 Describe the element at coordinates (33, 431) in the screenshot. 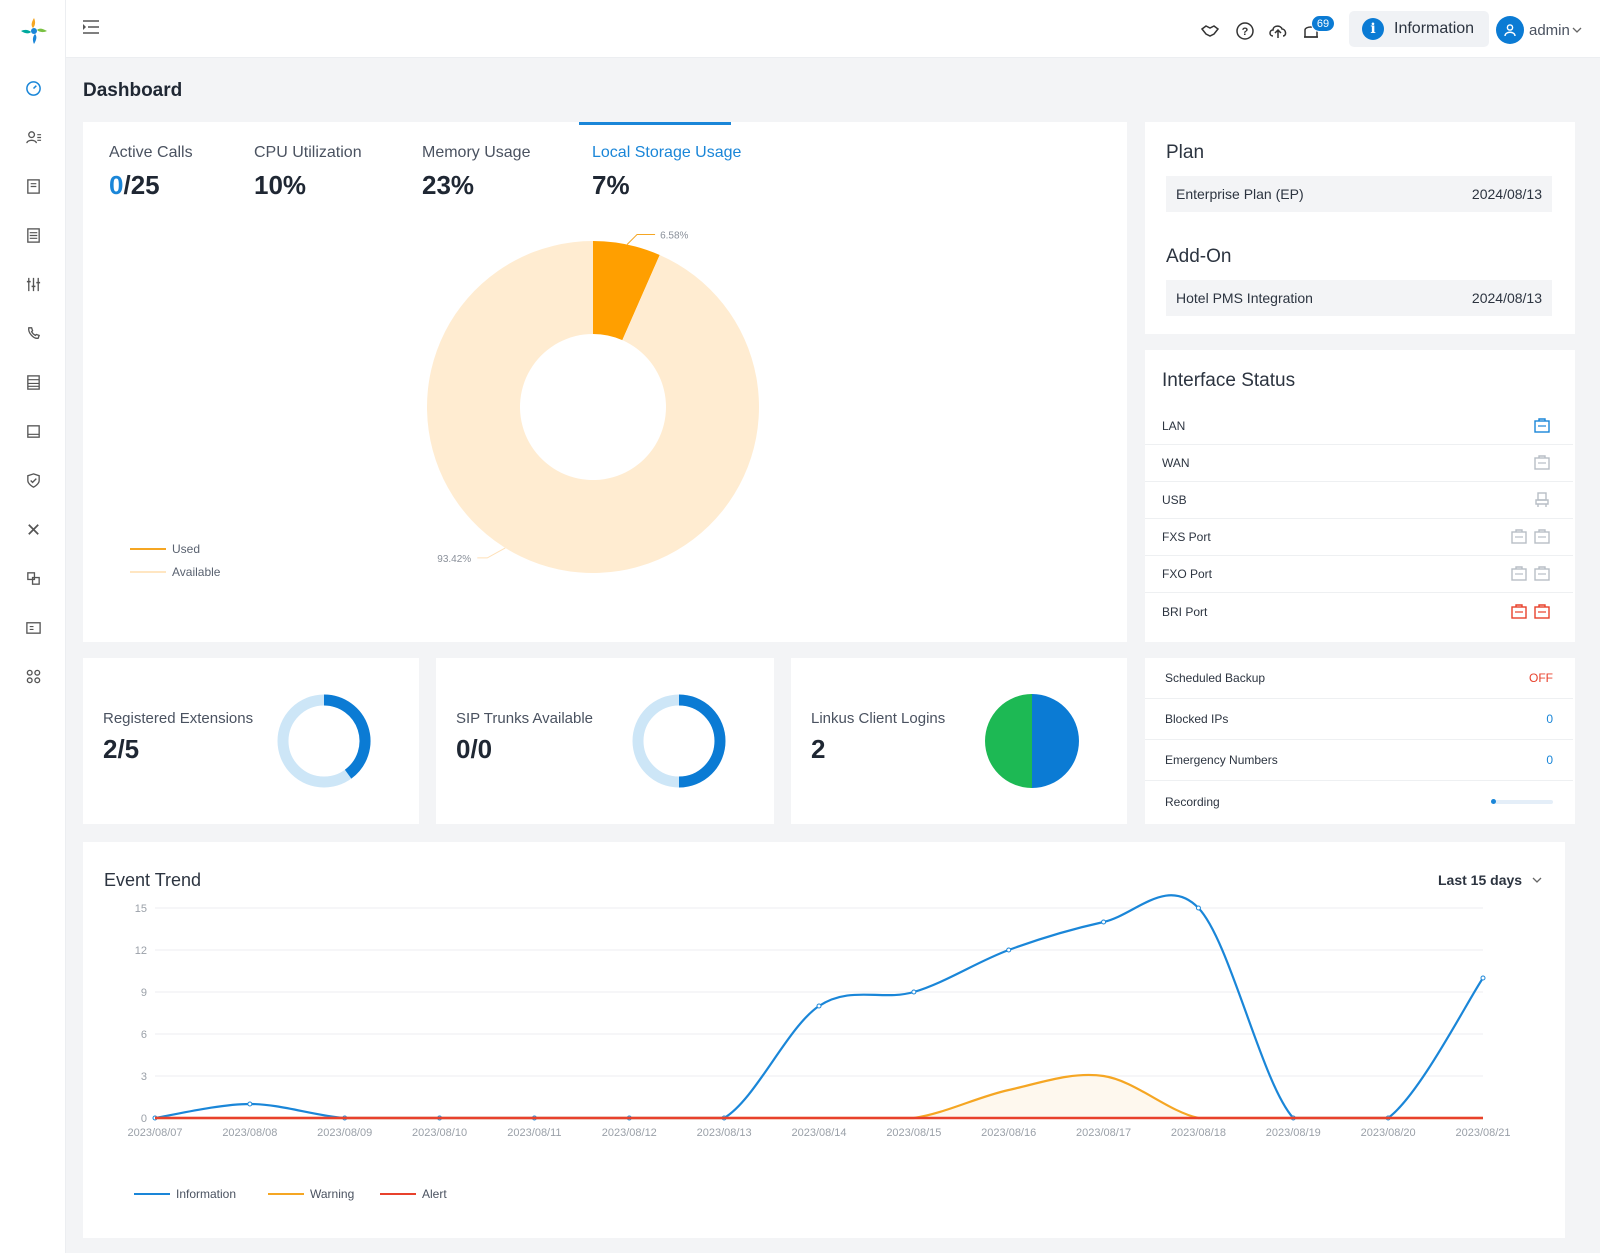

I see `nav-device-icon` at that location.